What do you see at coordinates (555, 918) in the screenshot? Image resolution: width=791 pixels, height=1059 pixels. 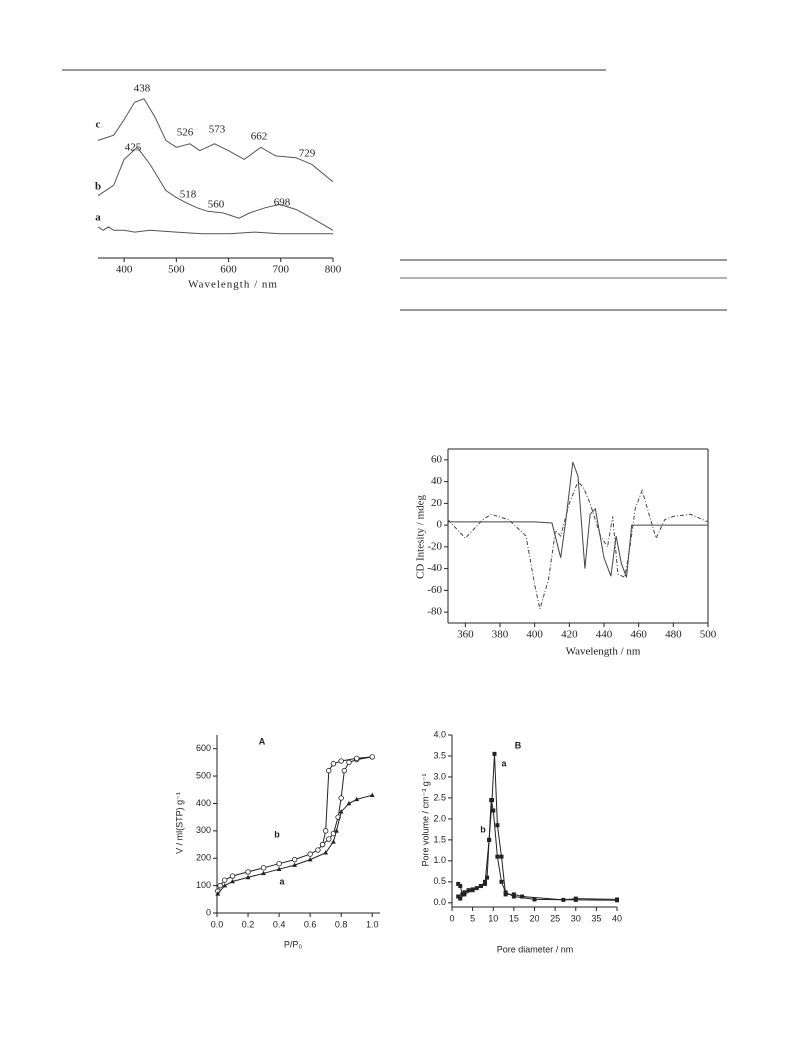 I see `x-tick-label: 25` at bounding box center [555, 918].